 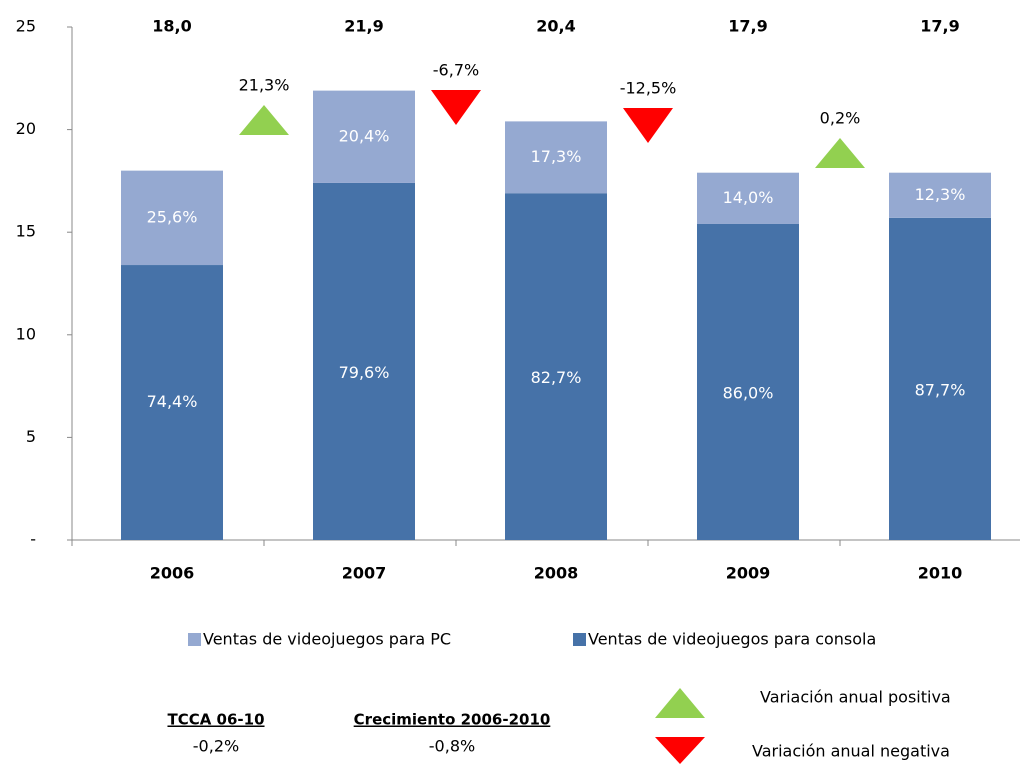 What do you see at coordinates (172, 573) in the screenshot?
I see `x-tick-label: 2006` at bounding box center [172, 573].